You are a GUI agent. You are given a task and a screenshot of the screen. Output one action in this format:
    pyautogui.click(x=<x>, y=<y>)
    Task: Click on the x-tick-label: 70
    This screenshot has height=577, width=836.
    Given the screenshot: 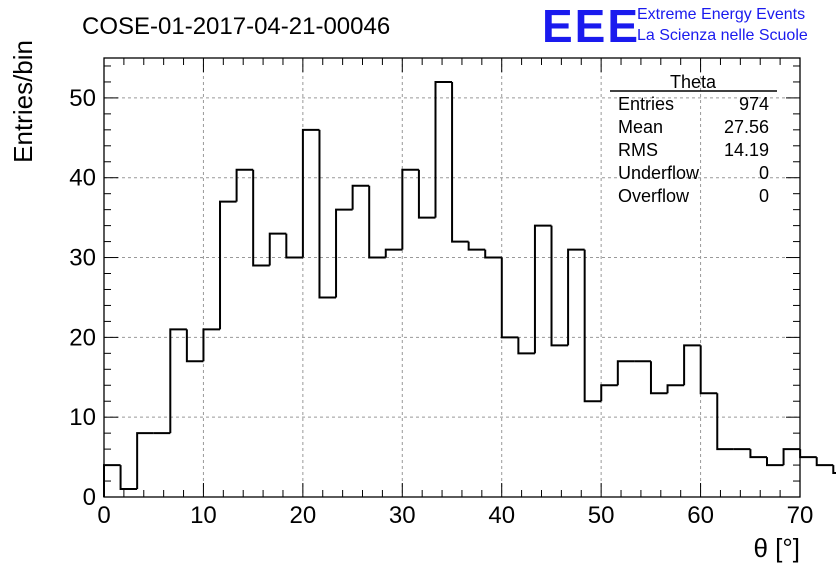 What is the action you would take?
    pyautogui.click(x=800, y=515)
    